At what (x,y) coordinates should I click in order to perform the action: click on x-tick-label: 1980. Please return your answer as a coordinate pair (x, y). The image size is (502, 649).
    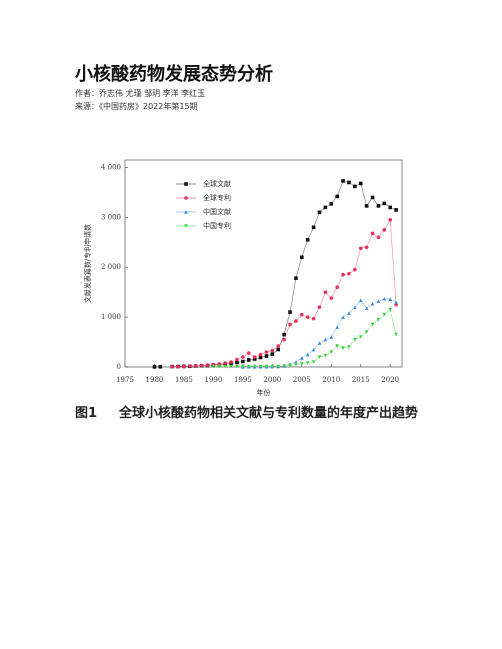
    Looking at the image, I should click on (155, 380).